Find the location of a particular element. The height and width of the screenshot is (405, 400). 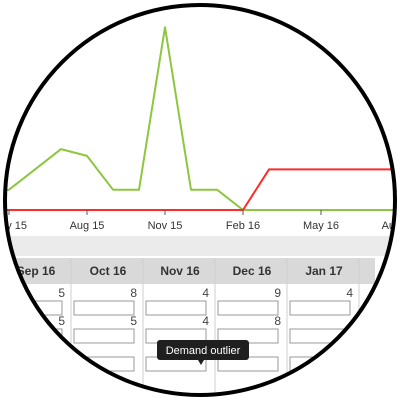

demand-outlier-tooltip: Demand outlier is located at coordinates (203, 352).